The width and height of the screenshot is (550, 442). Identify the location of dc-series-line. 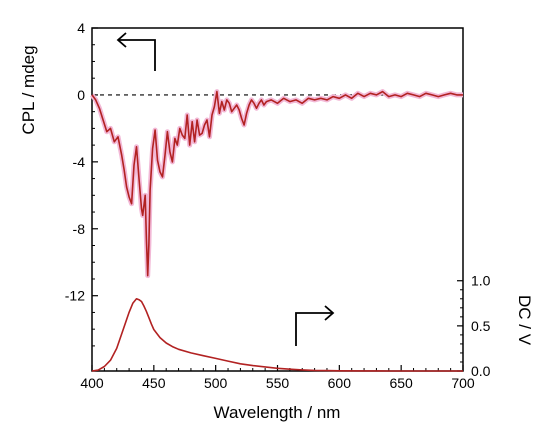
(277, 334).